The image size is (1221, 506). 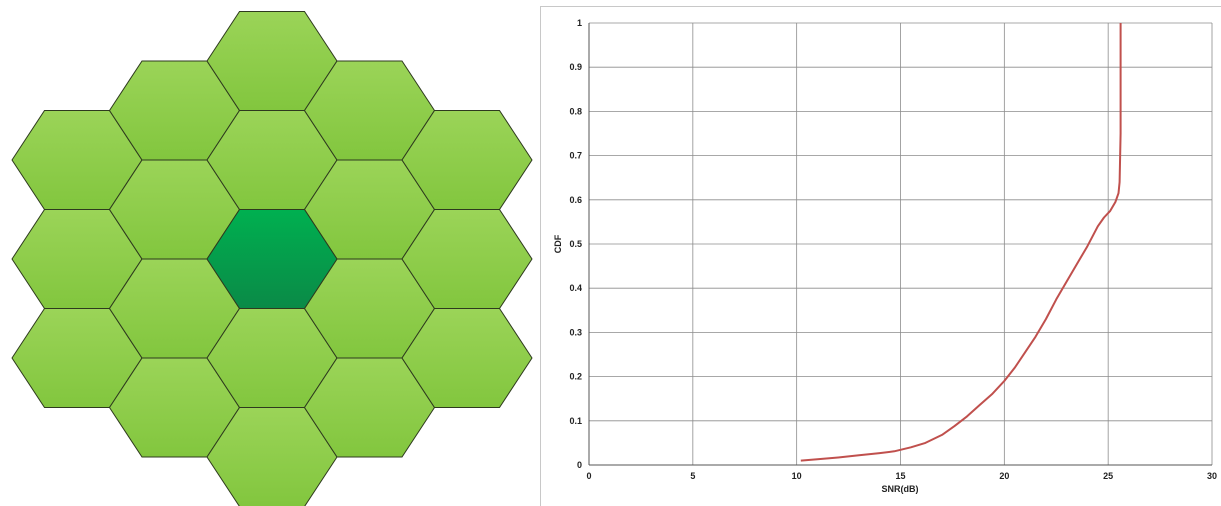 I want to click on serving-cell-hexagon, so click(x=272, y=259).